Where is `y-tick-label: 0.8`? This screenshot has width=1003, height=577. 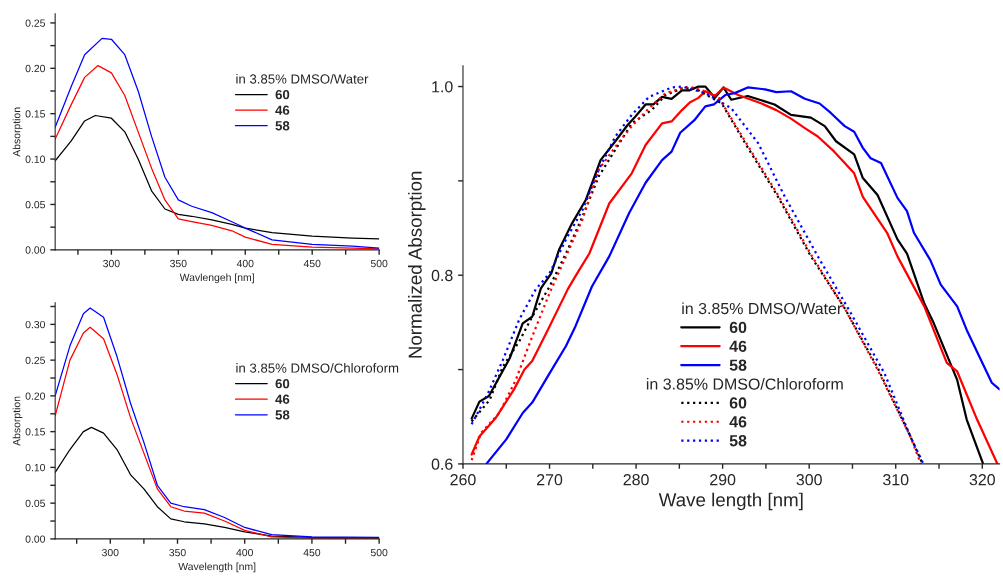 y-tick-label: 0.8 is located at coordinates (442, 275).